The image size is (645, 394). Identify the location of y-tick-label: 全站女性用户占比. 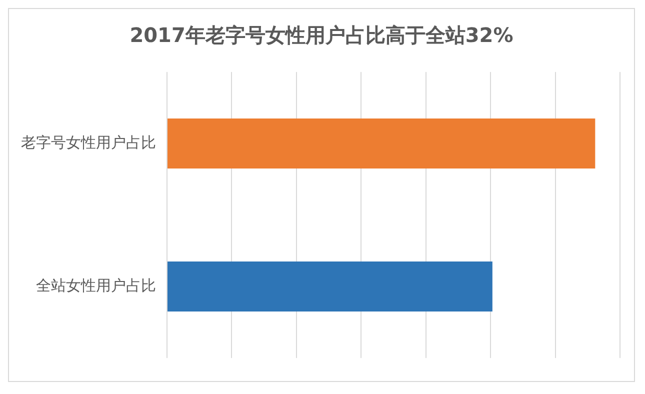
(96, 285).